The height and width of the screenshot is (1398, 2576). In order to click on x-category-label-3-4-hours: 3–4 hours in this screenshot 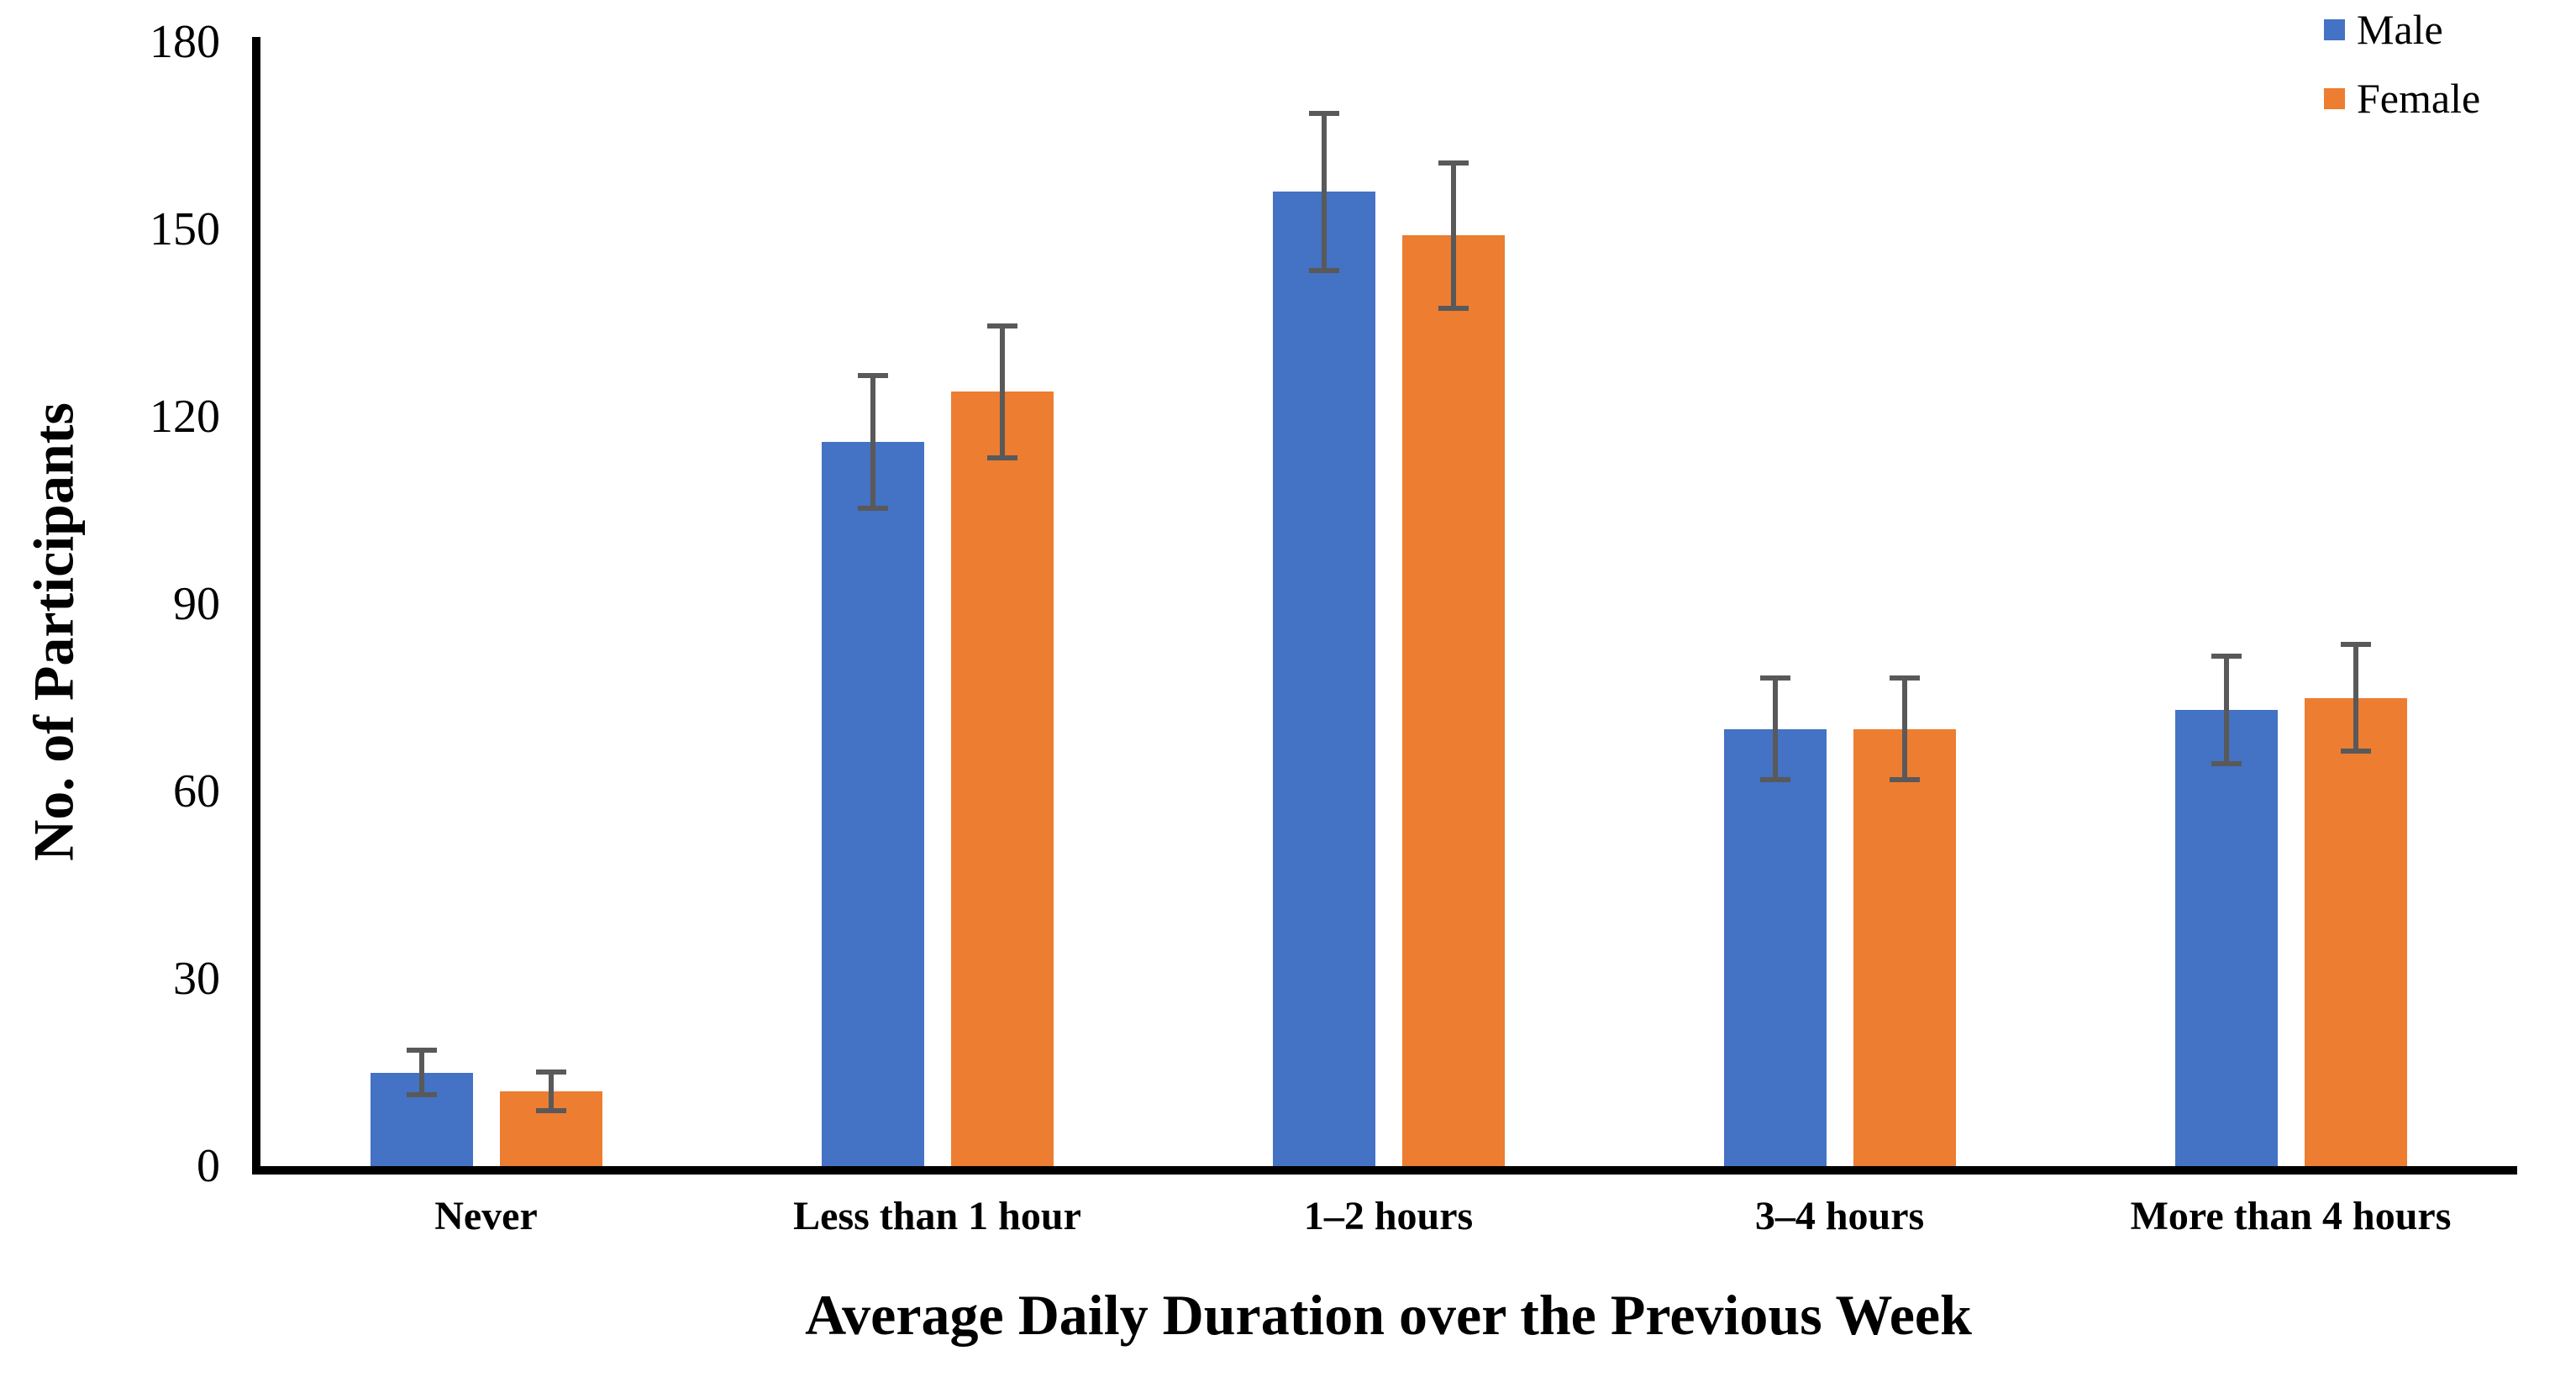, I will do `click(1839, 1216)`.